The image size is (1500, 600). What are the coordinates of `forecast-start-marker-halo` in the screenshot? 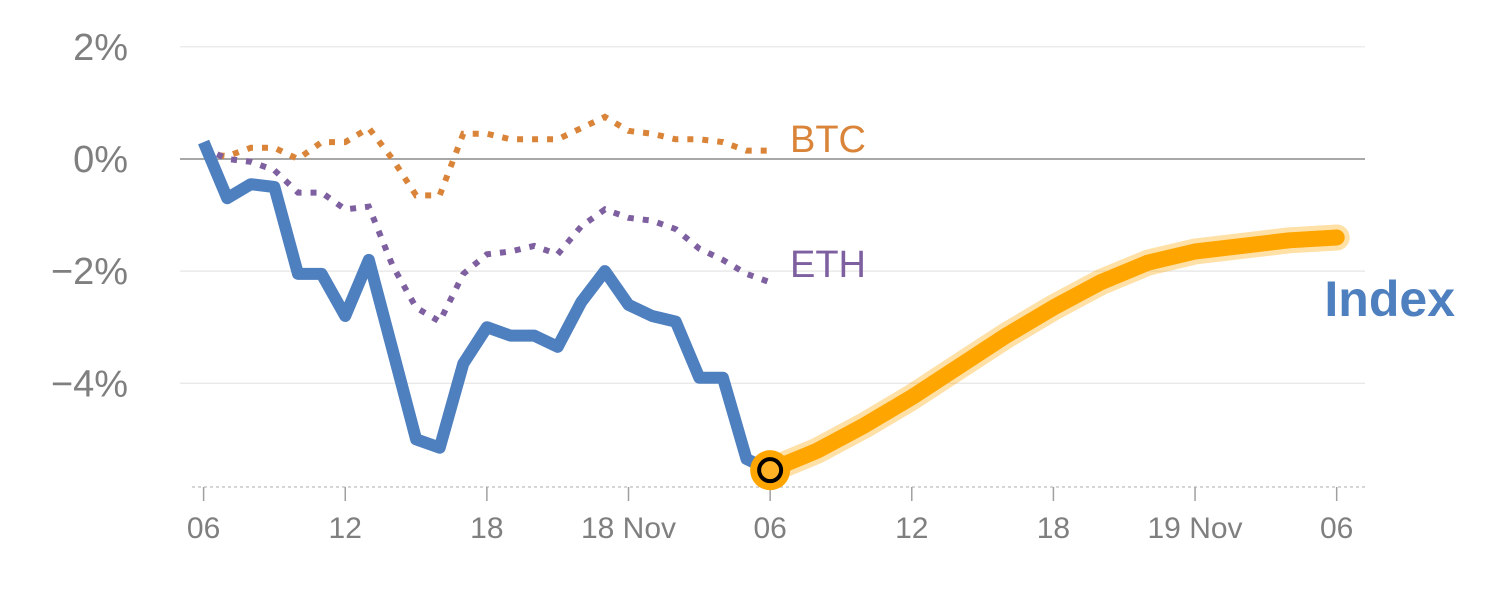 It's located at (770, 470).